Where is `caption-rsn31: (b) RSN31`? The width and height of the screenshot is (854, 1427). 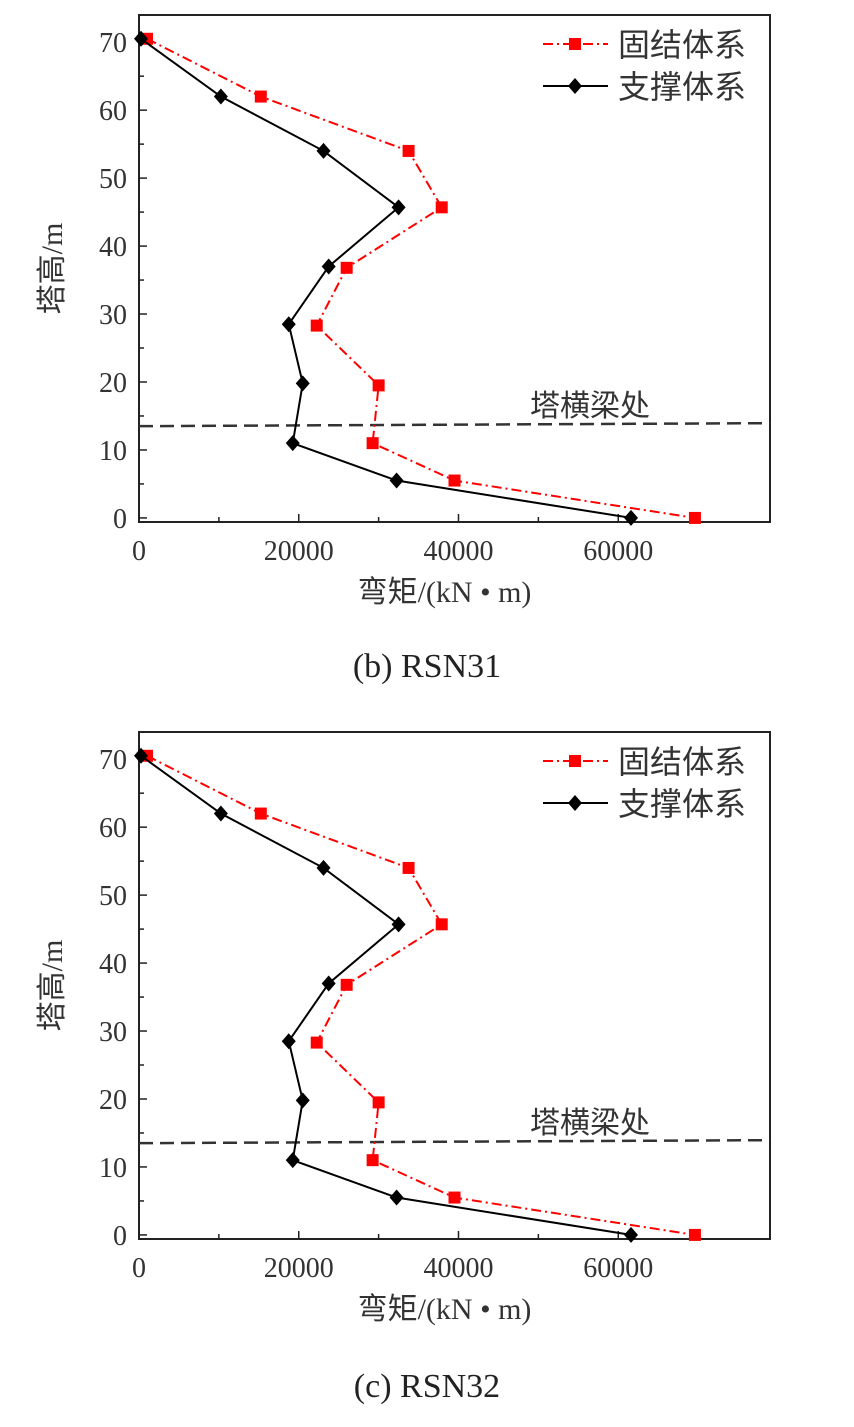
caption-rsn31: (b) RSN31 is located at coordinates (427, 666).